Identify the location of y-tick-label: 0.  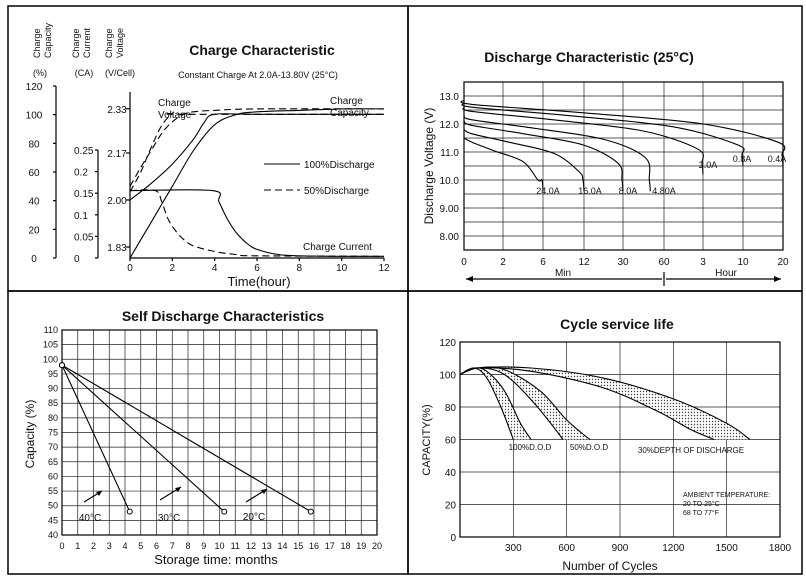
(453, 538).